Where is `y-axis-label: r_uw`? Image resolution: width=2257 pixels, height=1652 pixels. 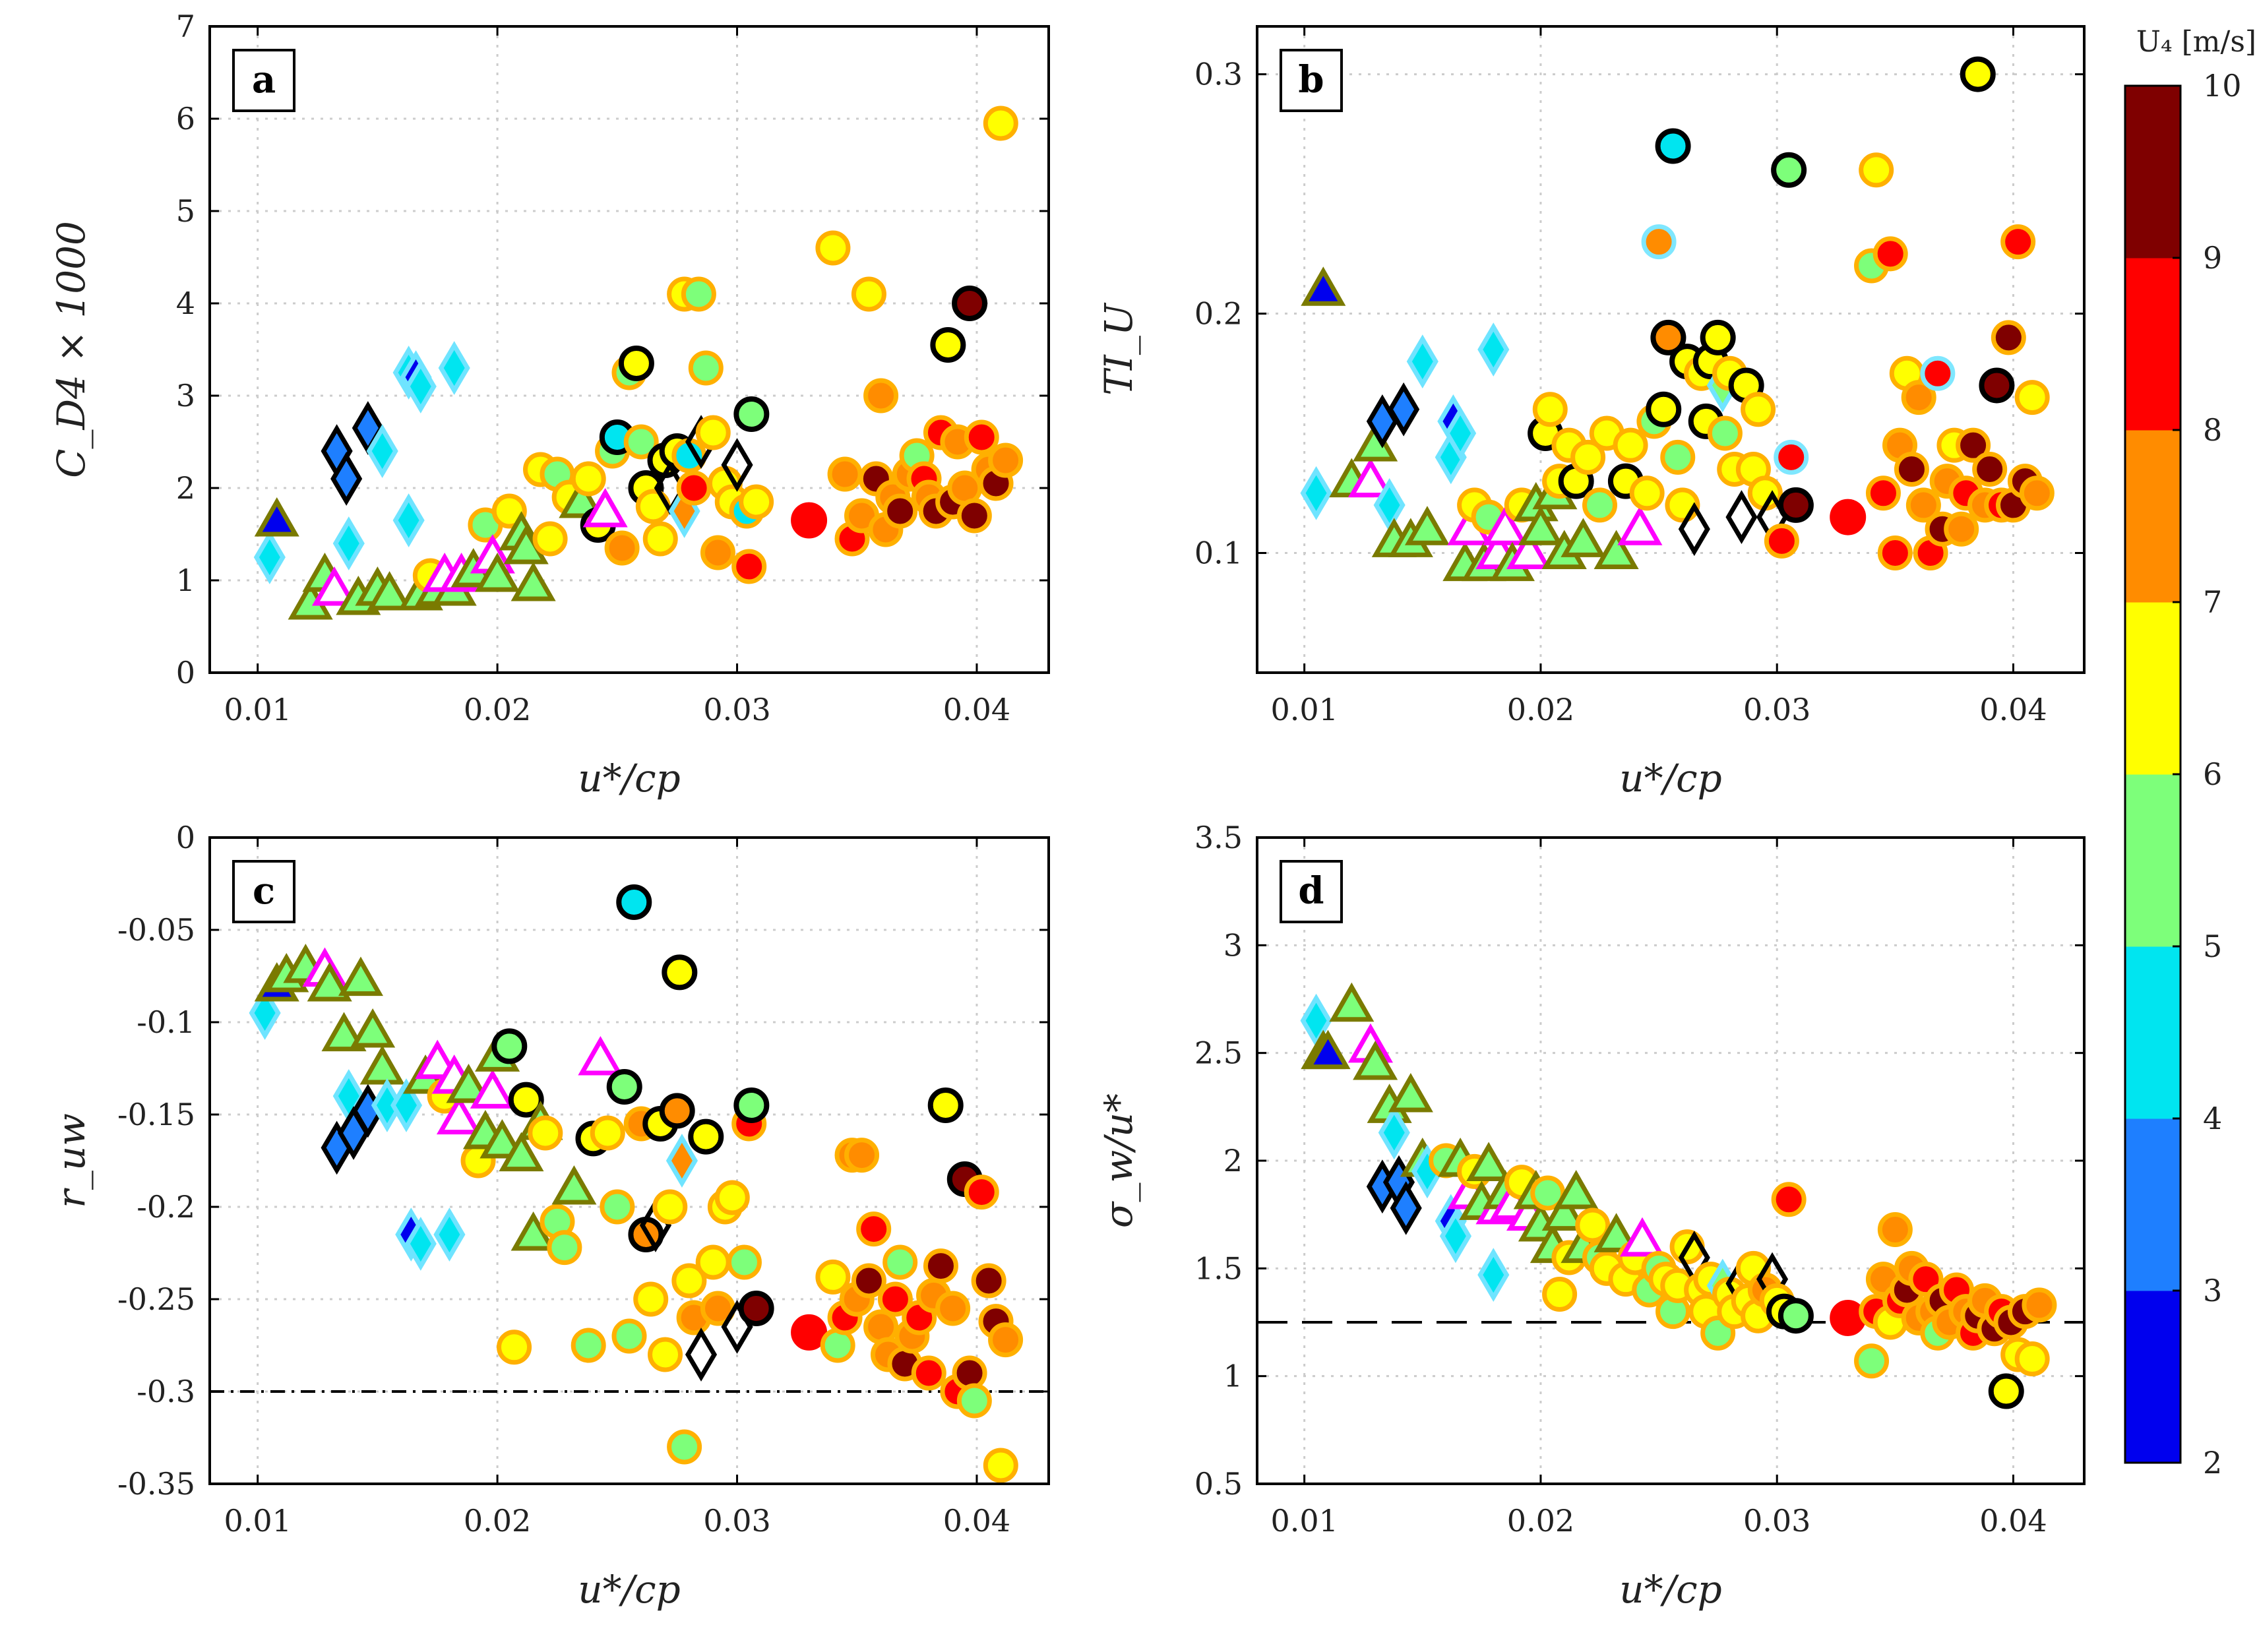 y-axis-label: r_uw is located at coordinates (71, 1160).